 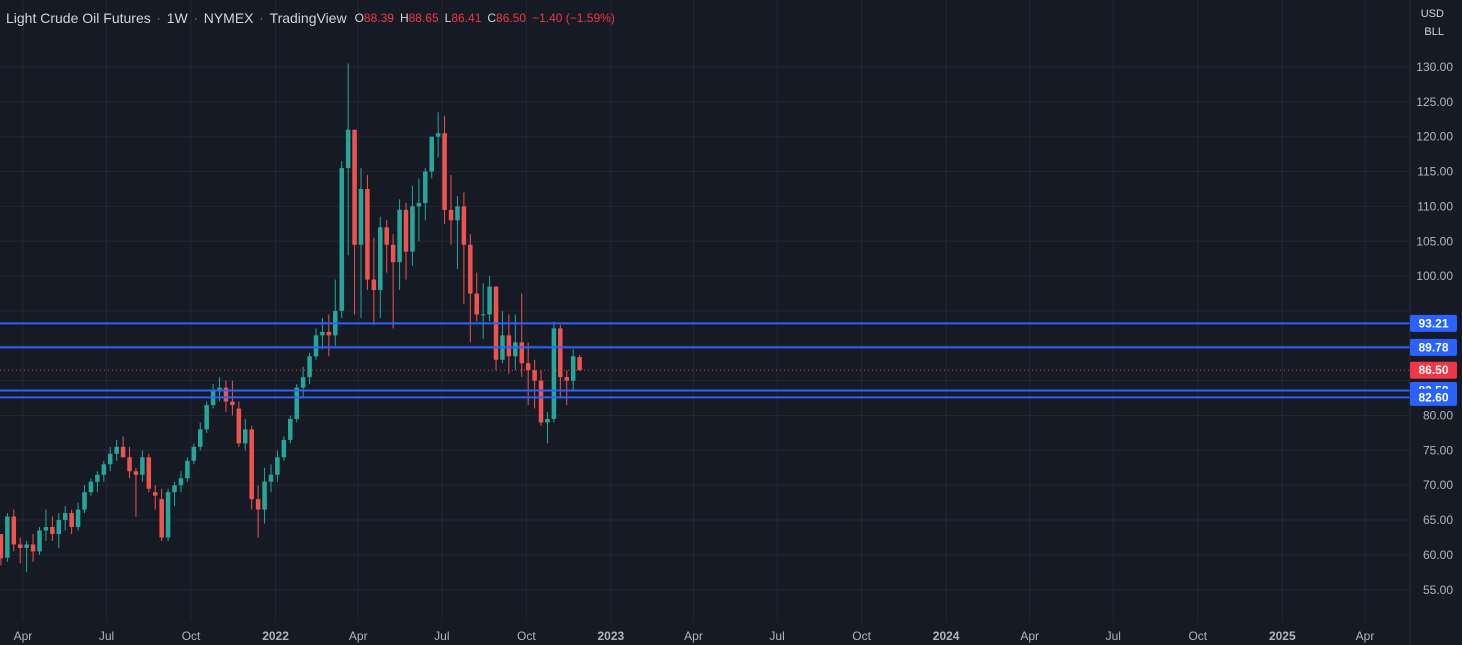 I want to click on high-key: H, so click(x=404, y=18).